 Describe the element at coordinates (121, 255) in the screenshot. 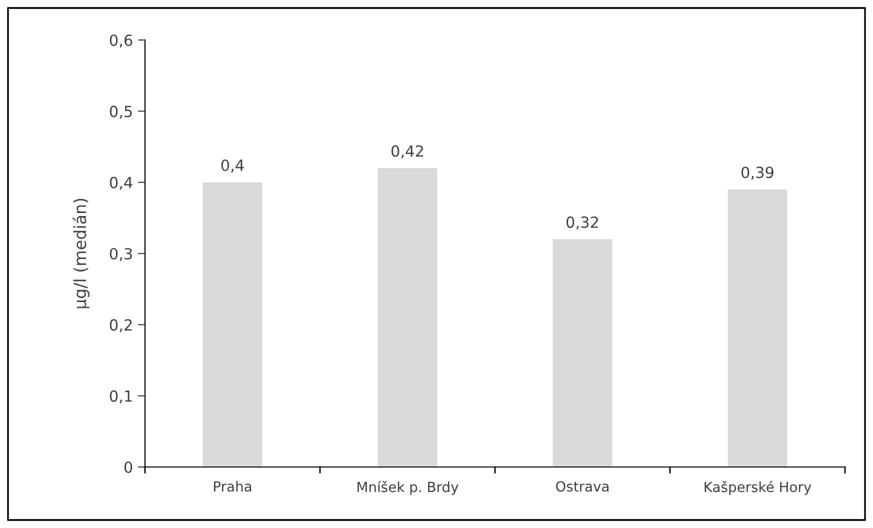

I see `y-tick-label: 0,3` at that location.